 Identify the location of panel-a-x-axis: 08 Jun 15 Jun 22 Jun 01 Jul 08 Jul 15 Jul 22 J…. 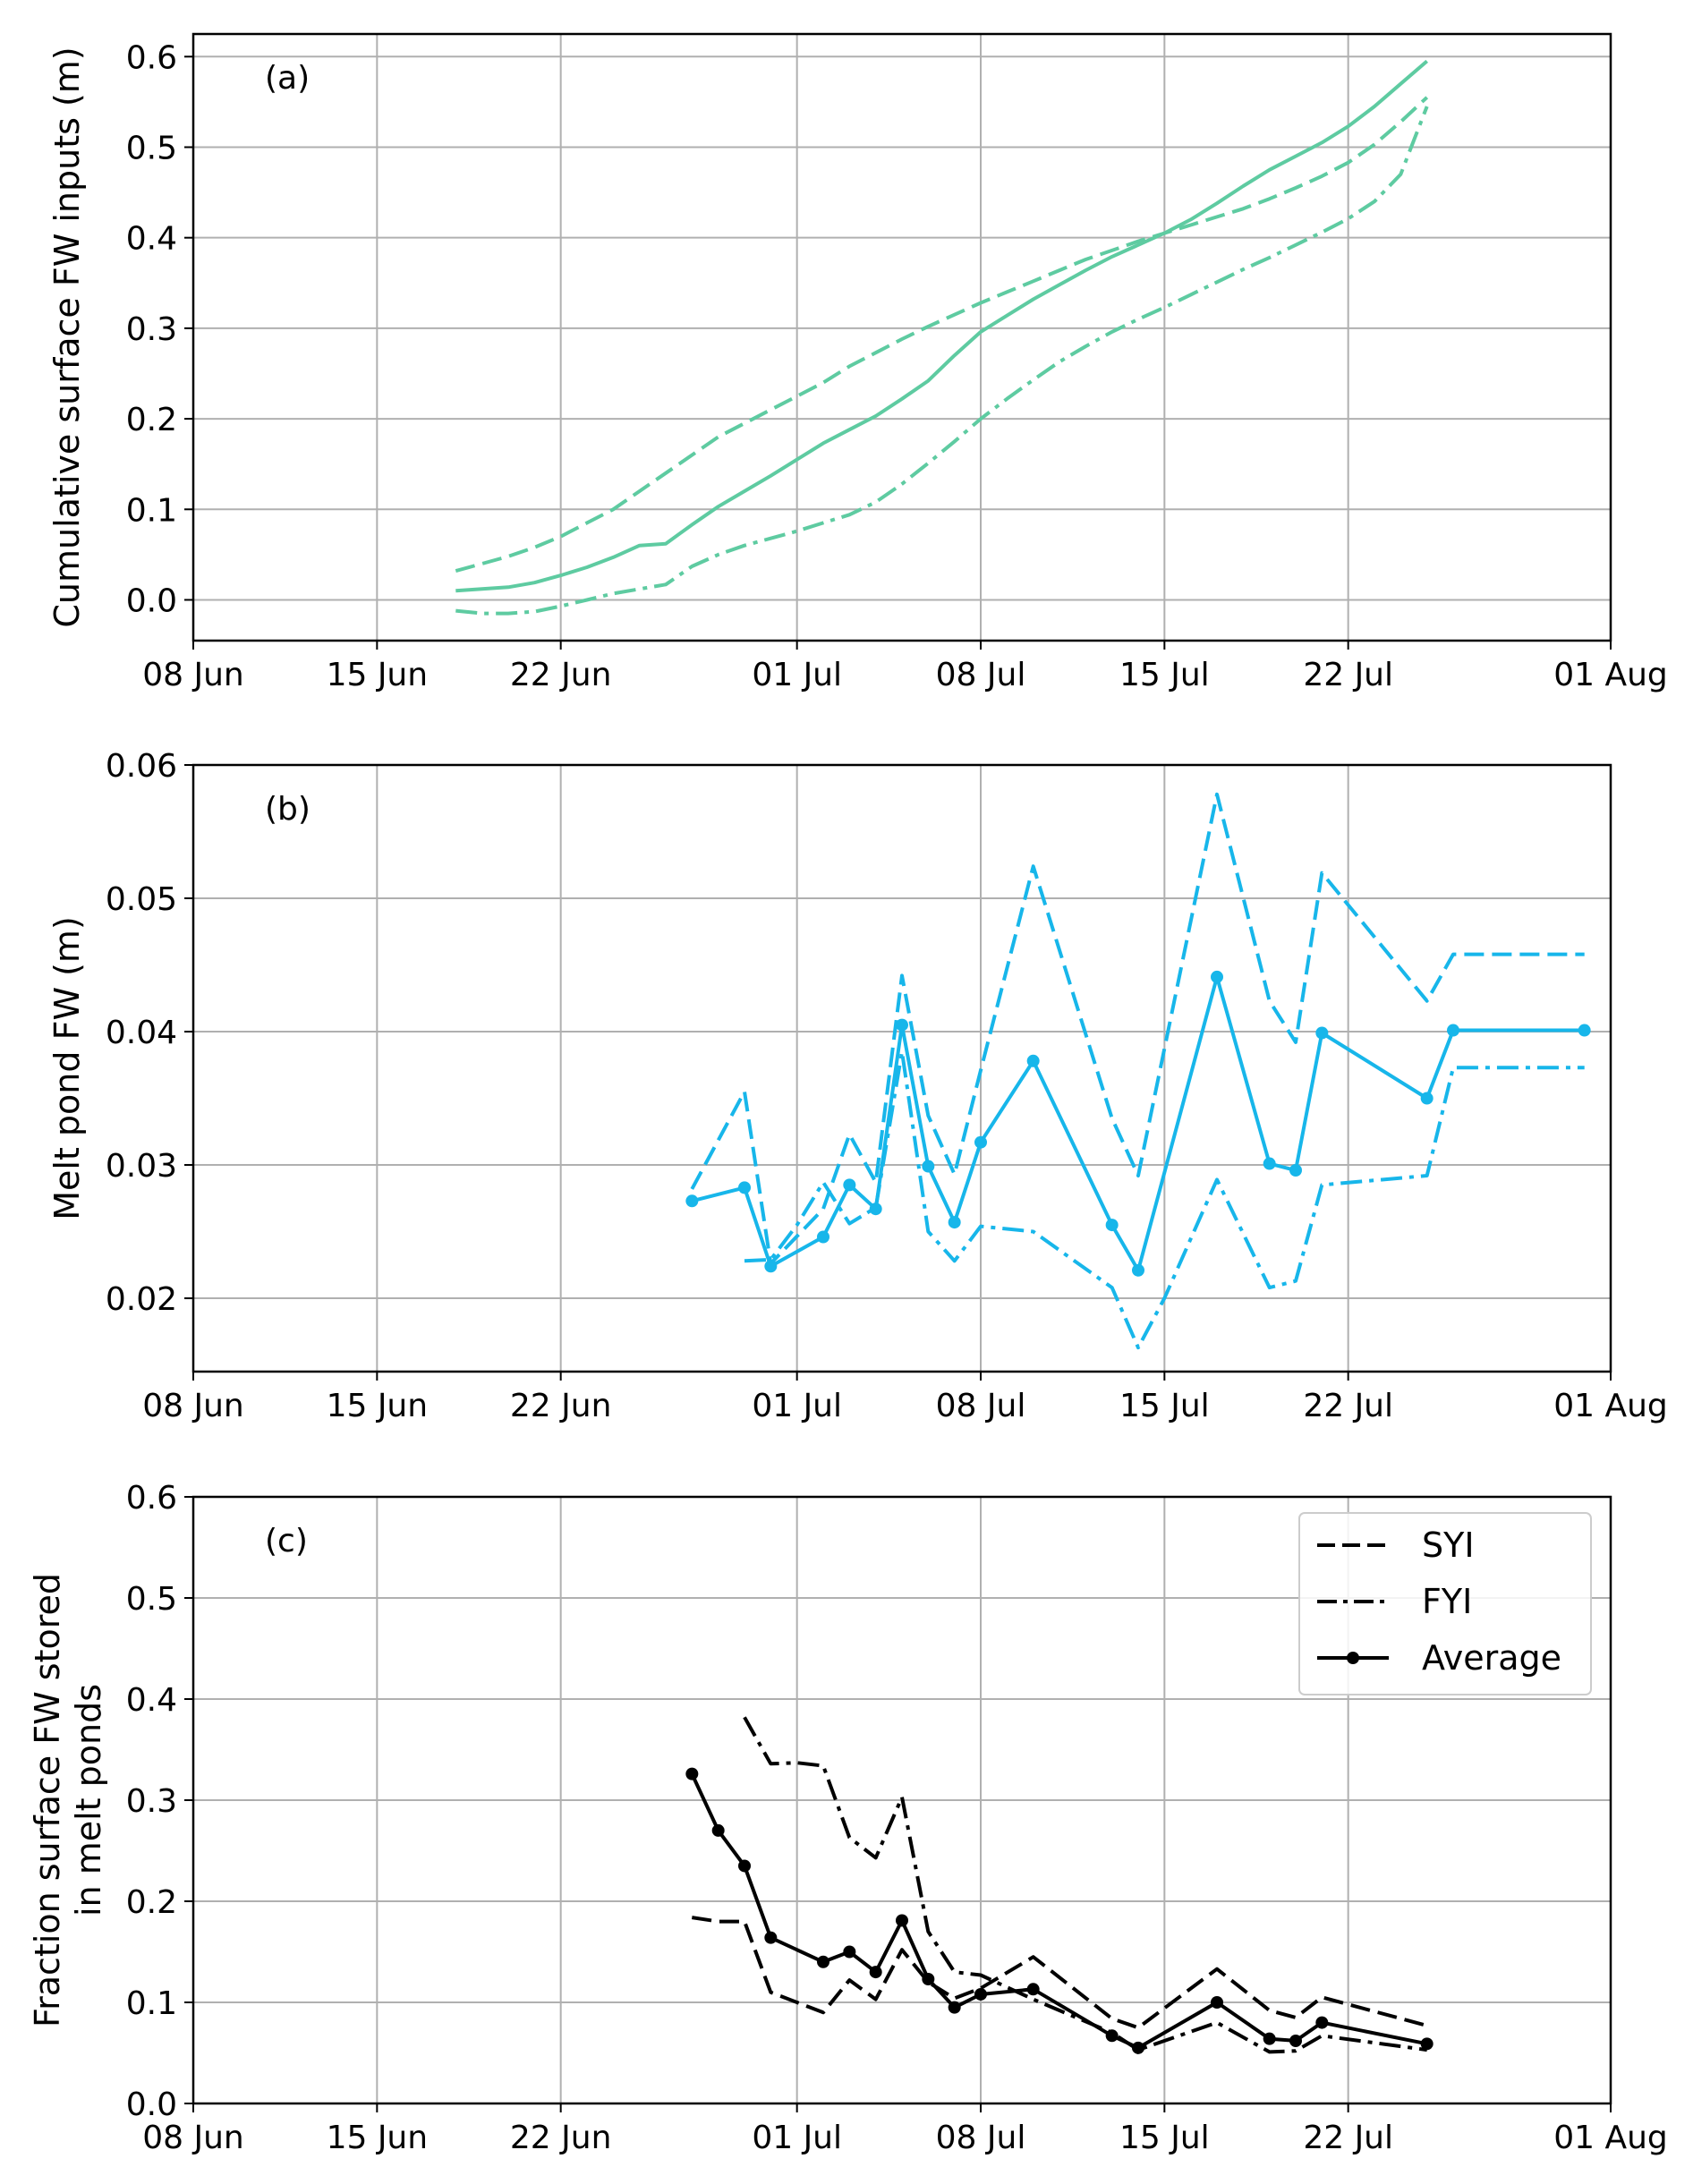
(905, 667).